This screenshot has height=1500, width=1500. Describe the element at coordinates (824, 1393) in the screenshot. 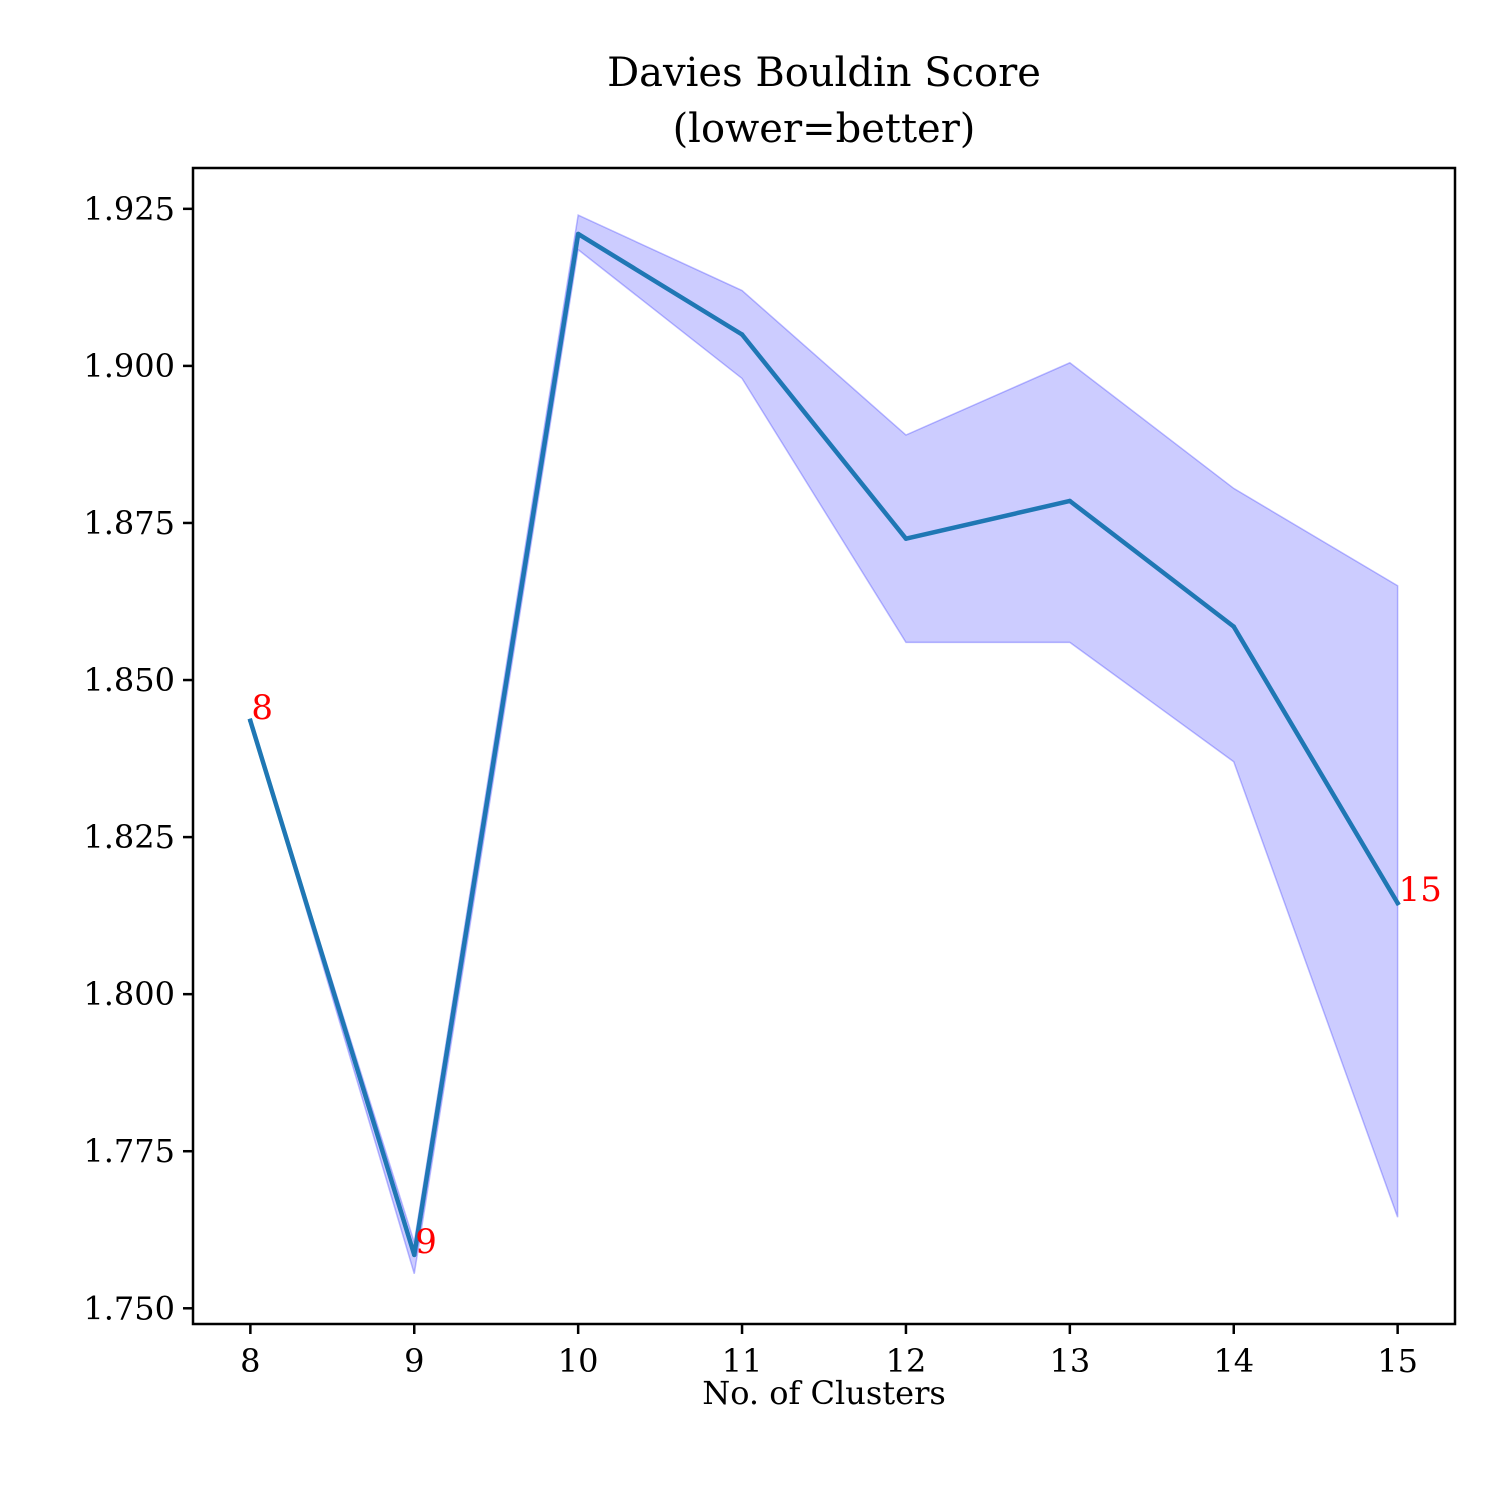

I see `x-axis-label: No. of Clusters` at that location.